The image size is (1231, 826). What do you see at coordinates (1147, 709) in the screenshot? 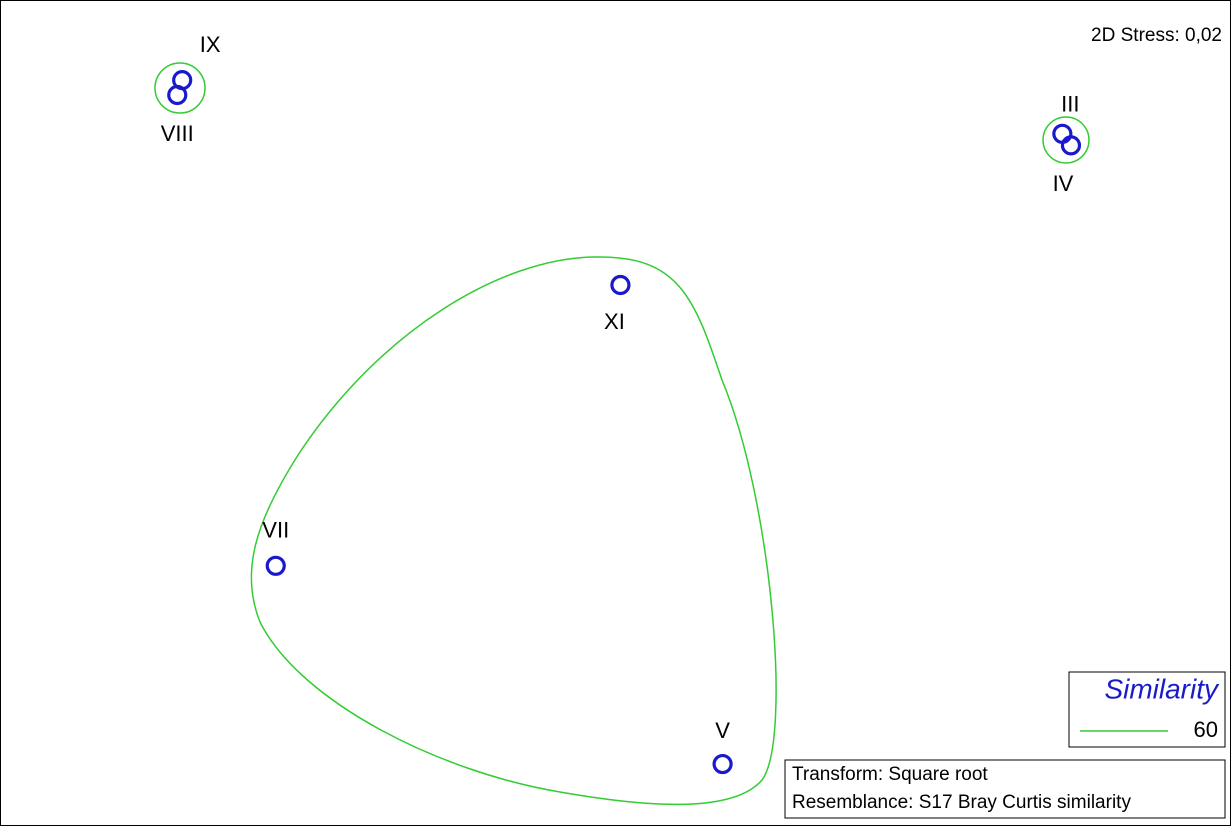
I see `legend-box` at bounding box center [1147, 709].